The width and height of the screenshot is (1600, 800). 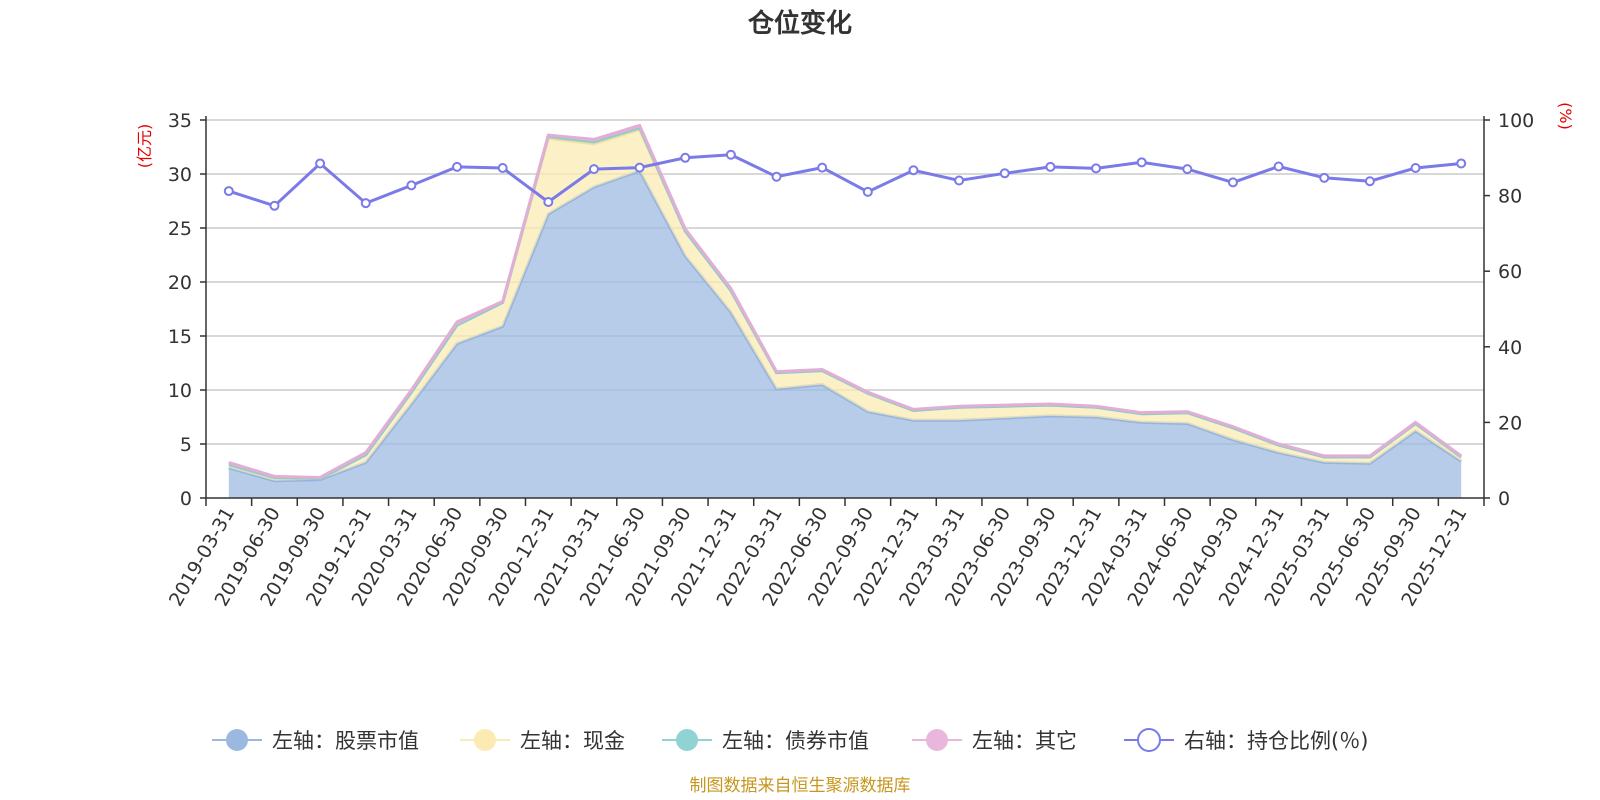 I want to click on left-tick-label: 0, so click(x=186, y=499).